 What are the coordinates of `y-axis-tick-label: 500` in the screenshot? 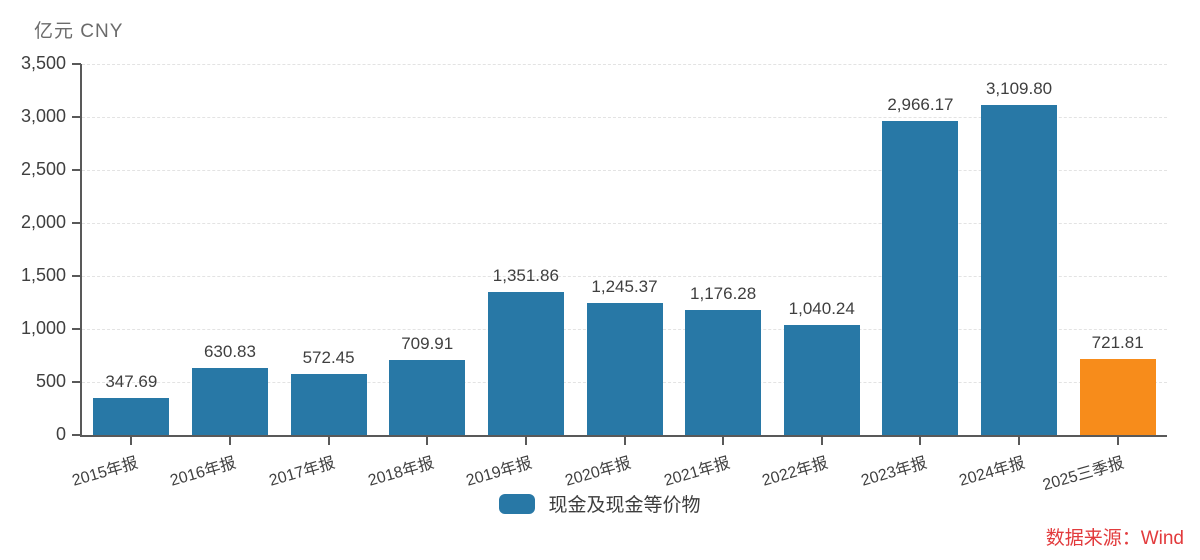 It's located at (50, 381).